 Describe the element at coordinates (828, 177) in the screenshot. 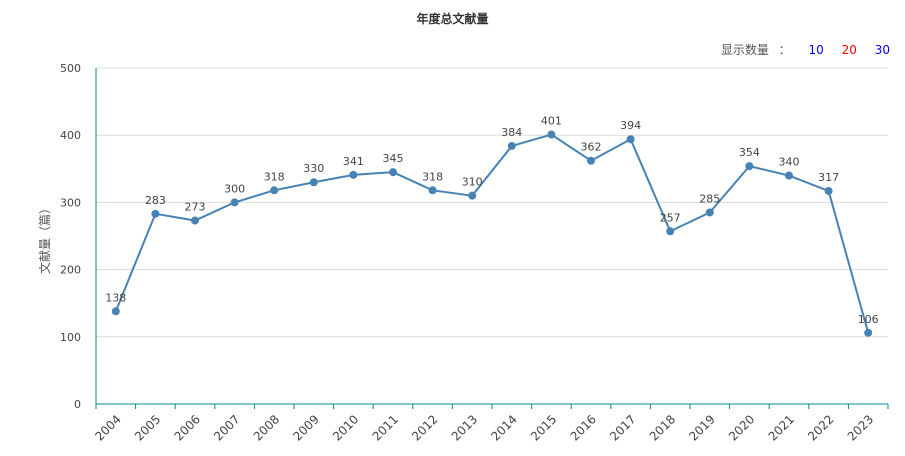

I see `data-label: 317` at that location.